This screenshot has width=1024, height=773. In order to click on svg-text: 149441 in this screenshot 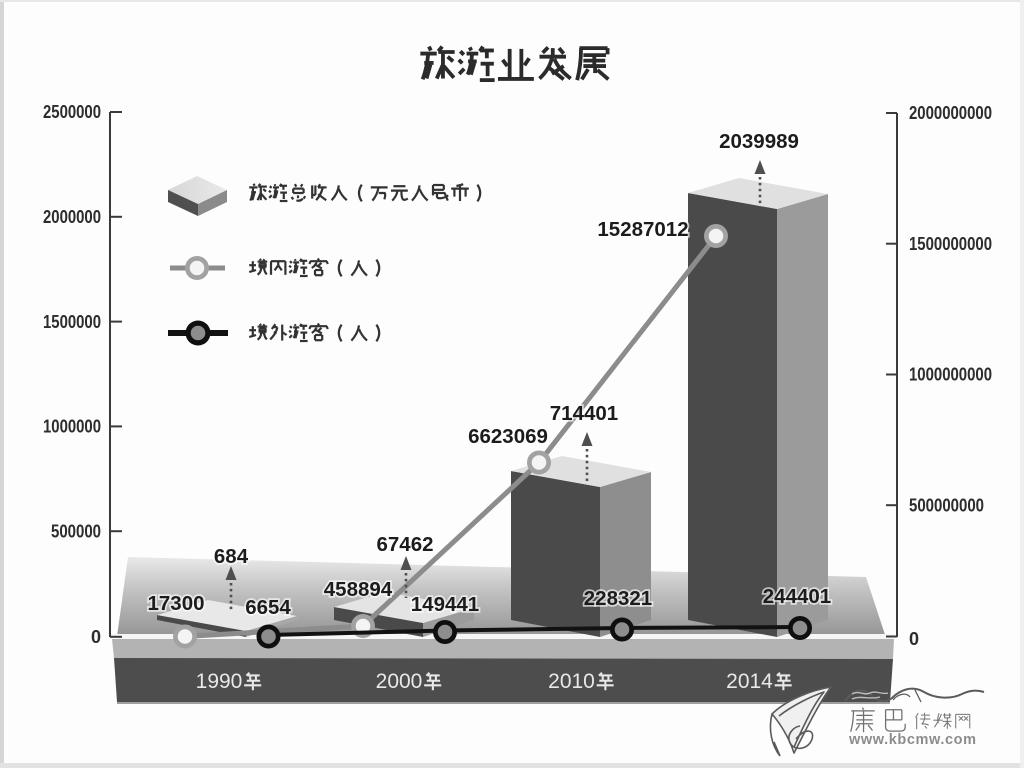, I will do `click(445, 604)`.